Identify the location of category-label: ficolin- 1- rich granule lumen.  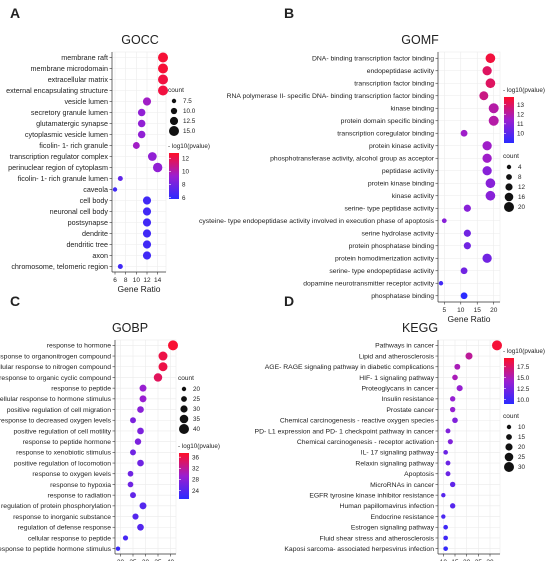
(63, 178).